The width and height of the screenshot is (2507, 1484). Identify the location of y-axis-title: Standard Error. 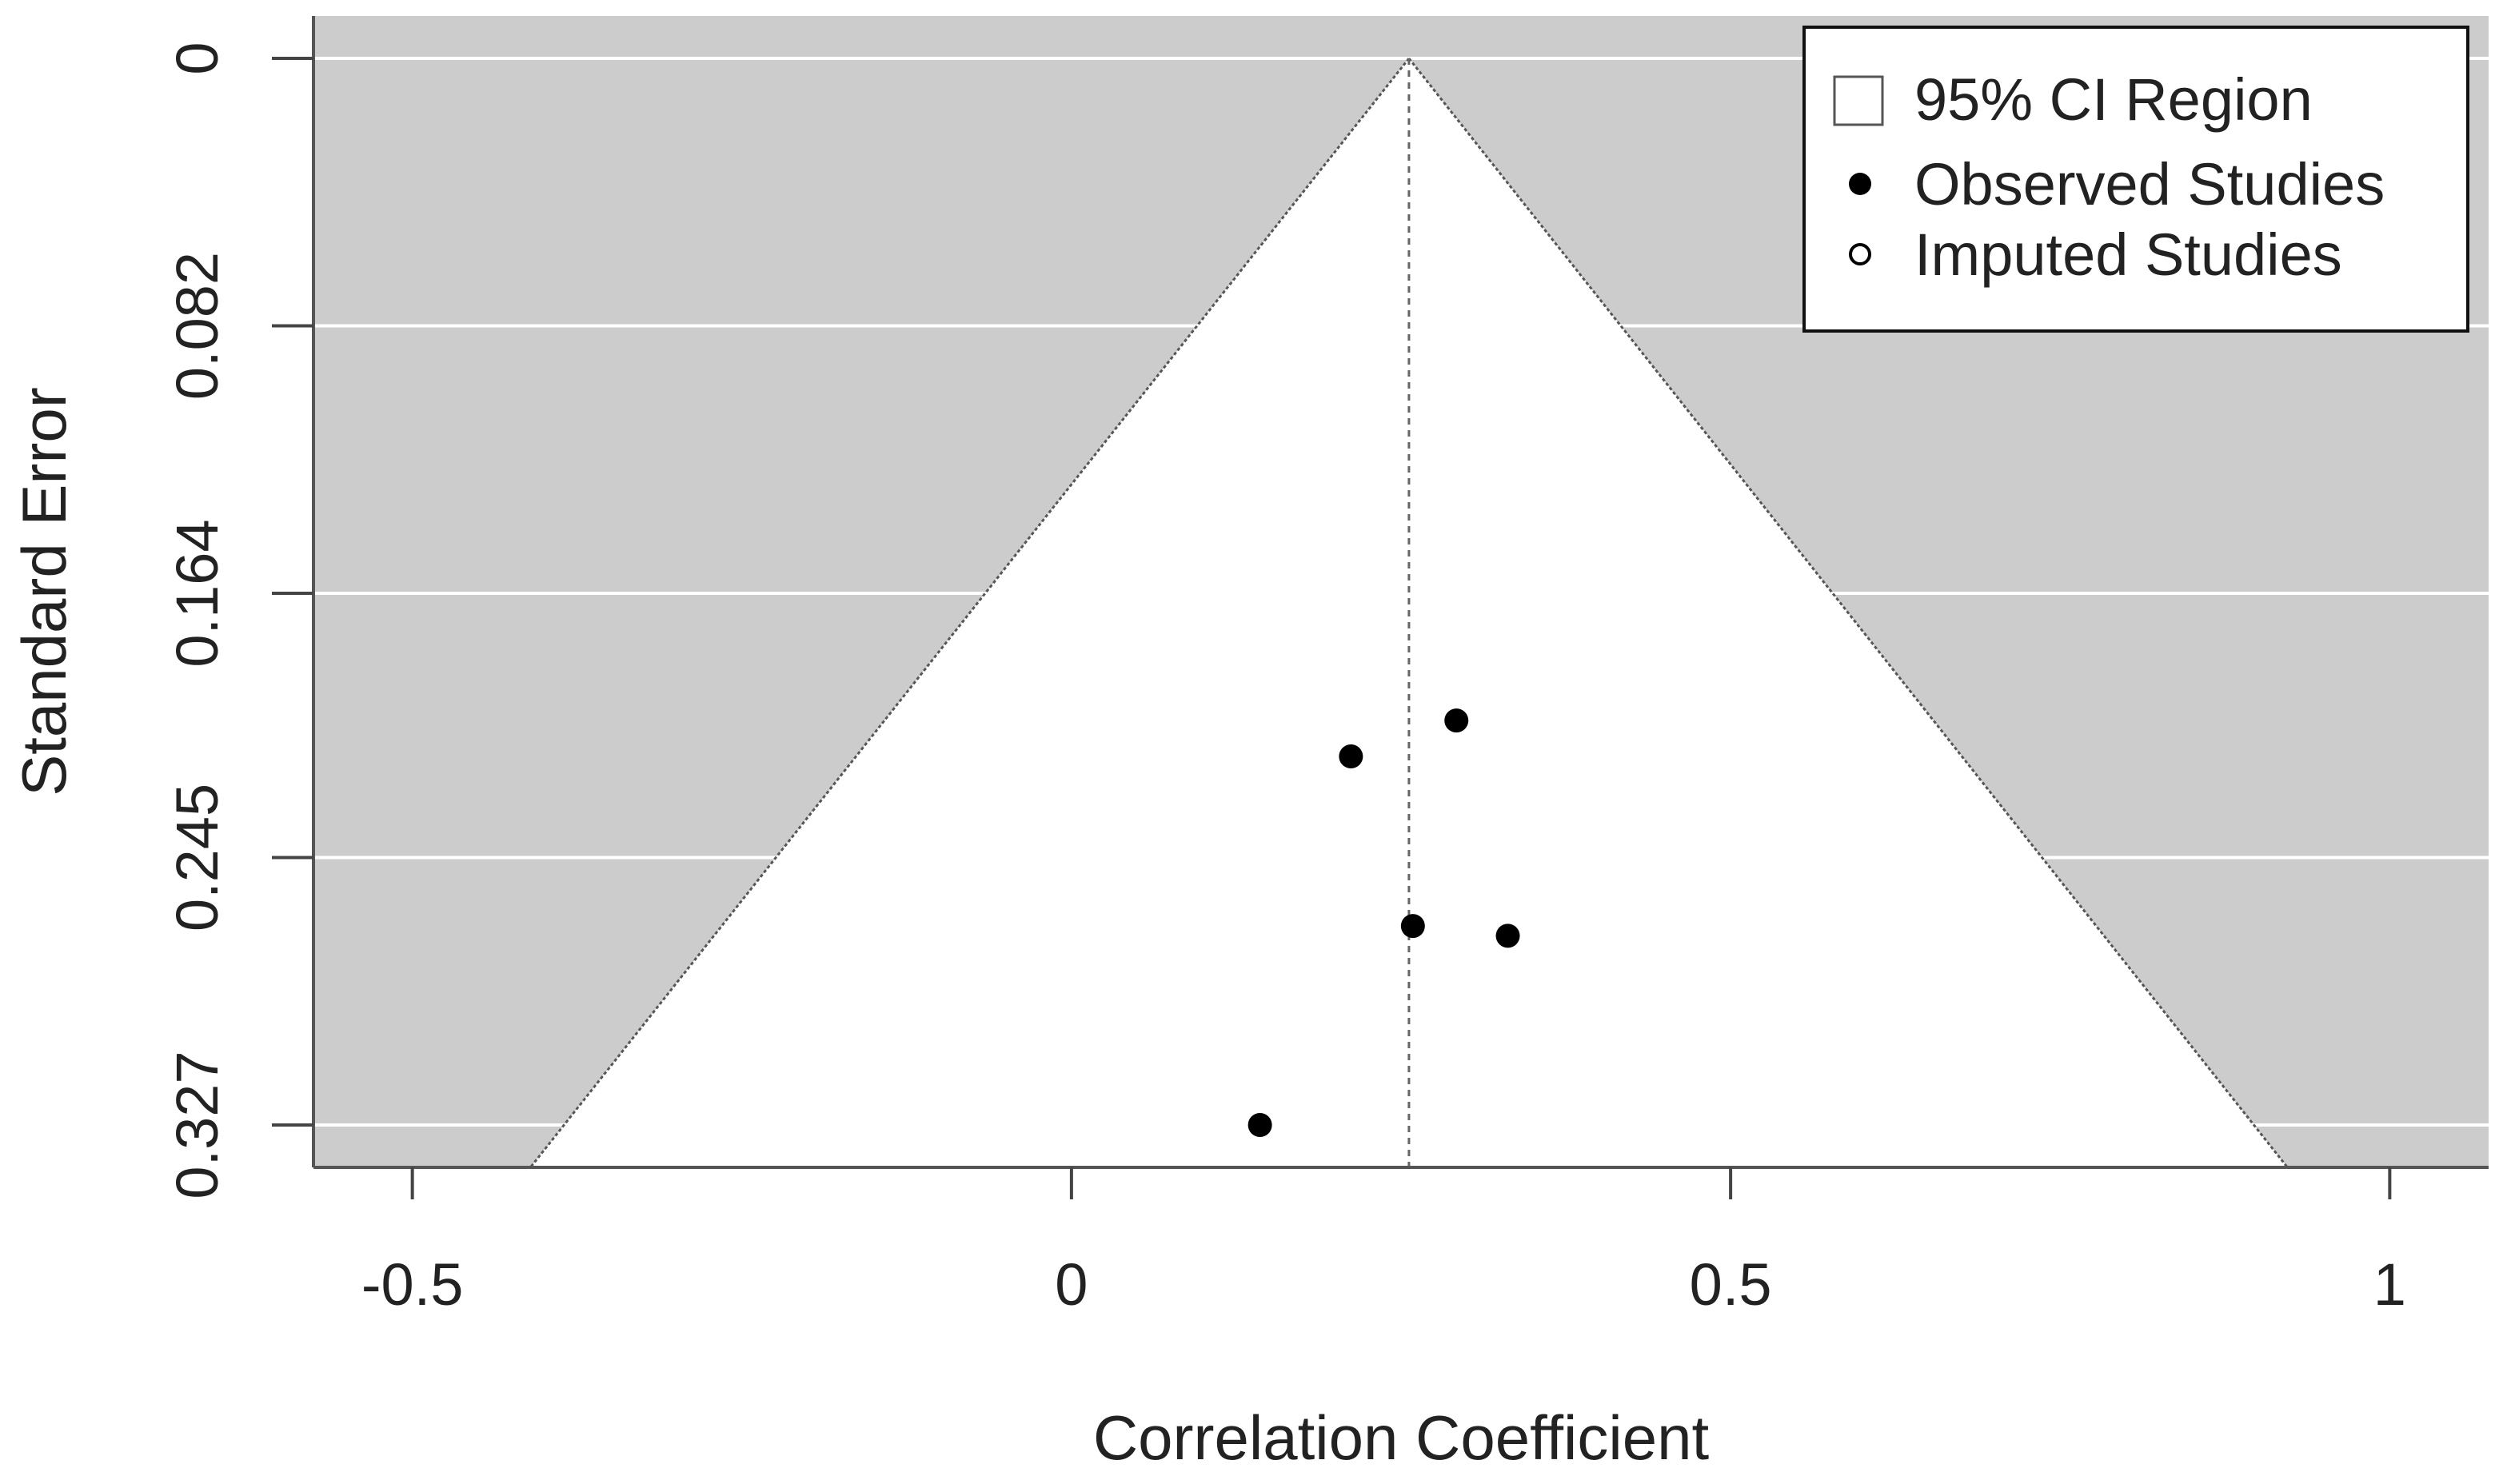
(44, 591).